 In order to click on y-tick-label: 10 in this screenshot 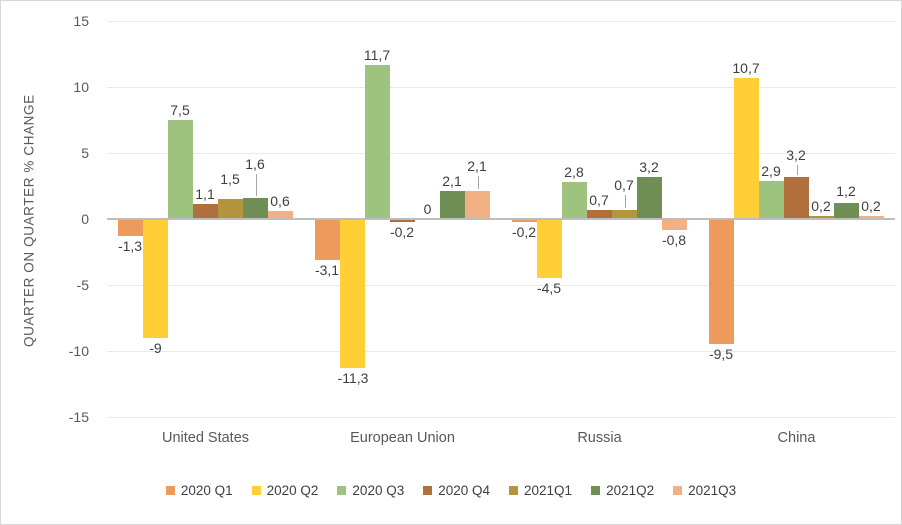, I will do `click(81, 87)`.